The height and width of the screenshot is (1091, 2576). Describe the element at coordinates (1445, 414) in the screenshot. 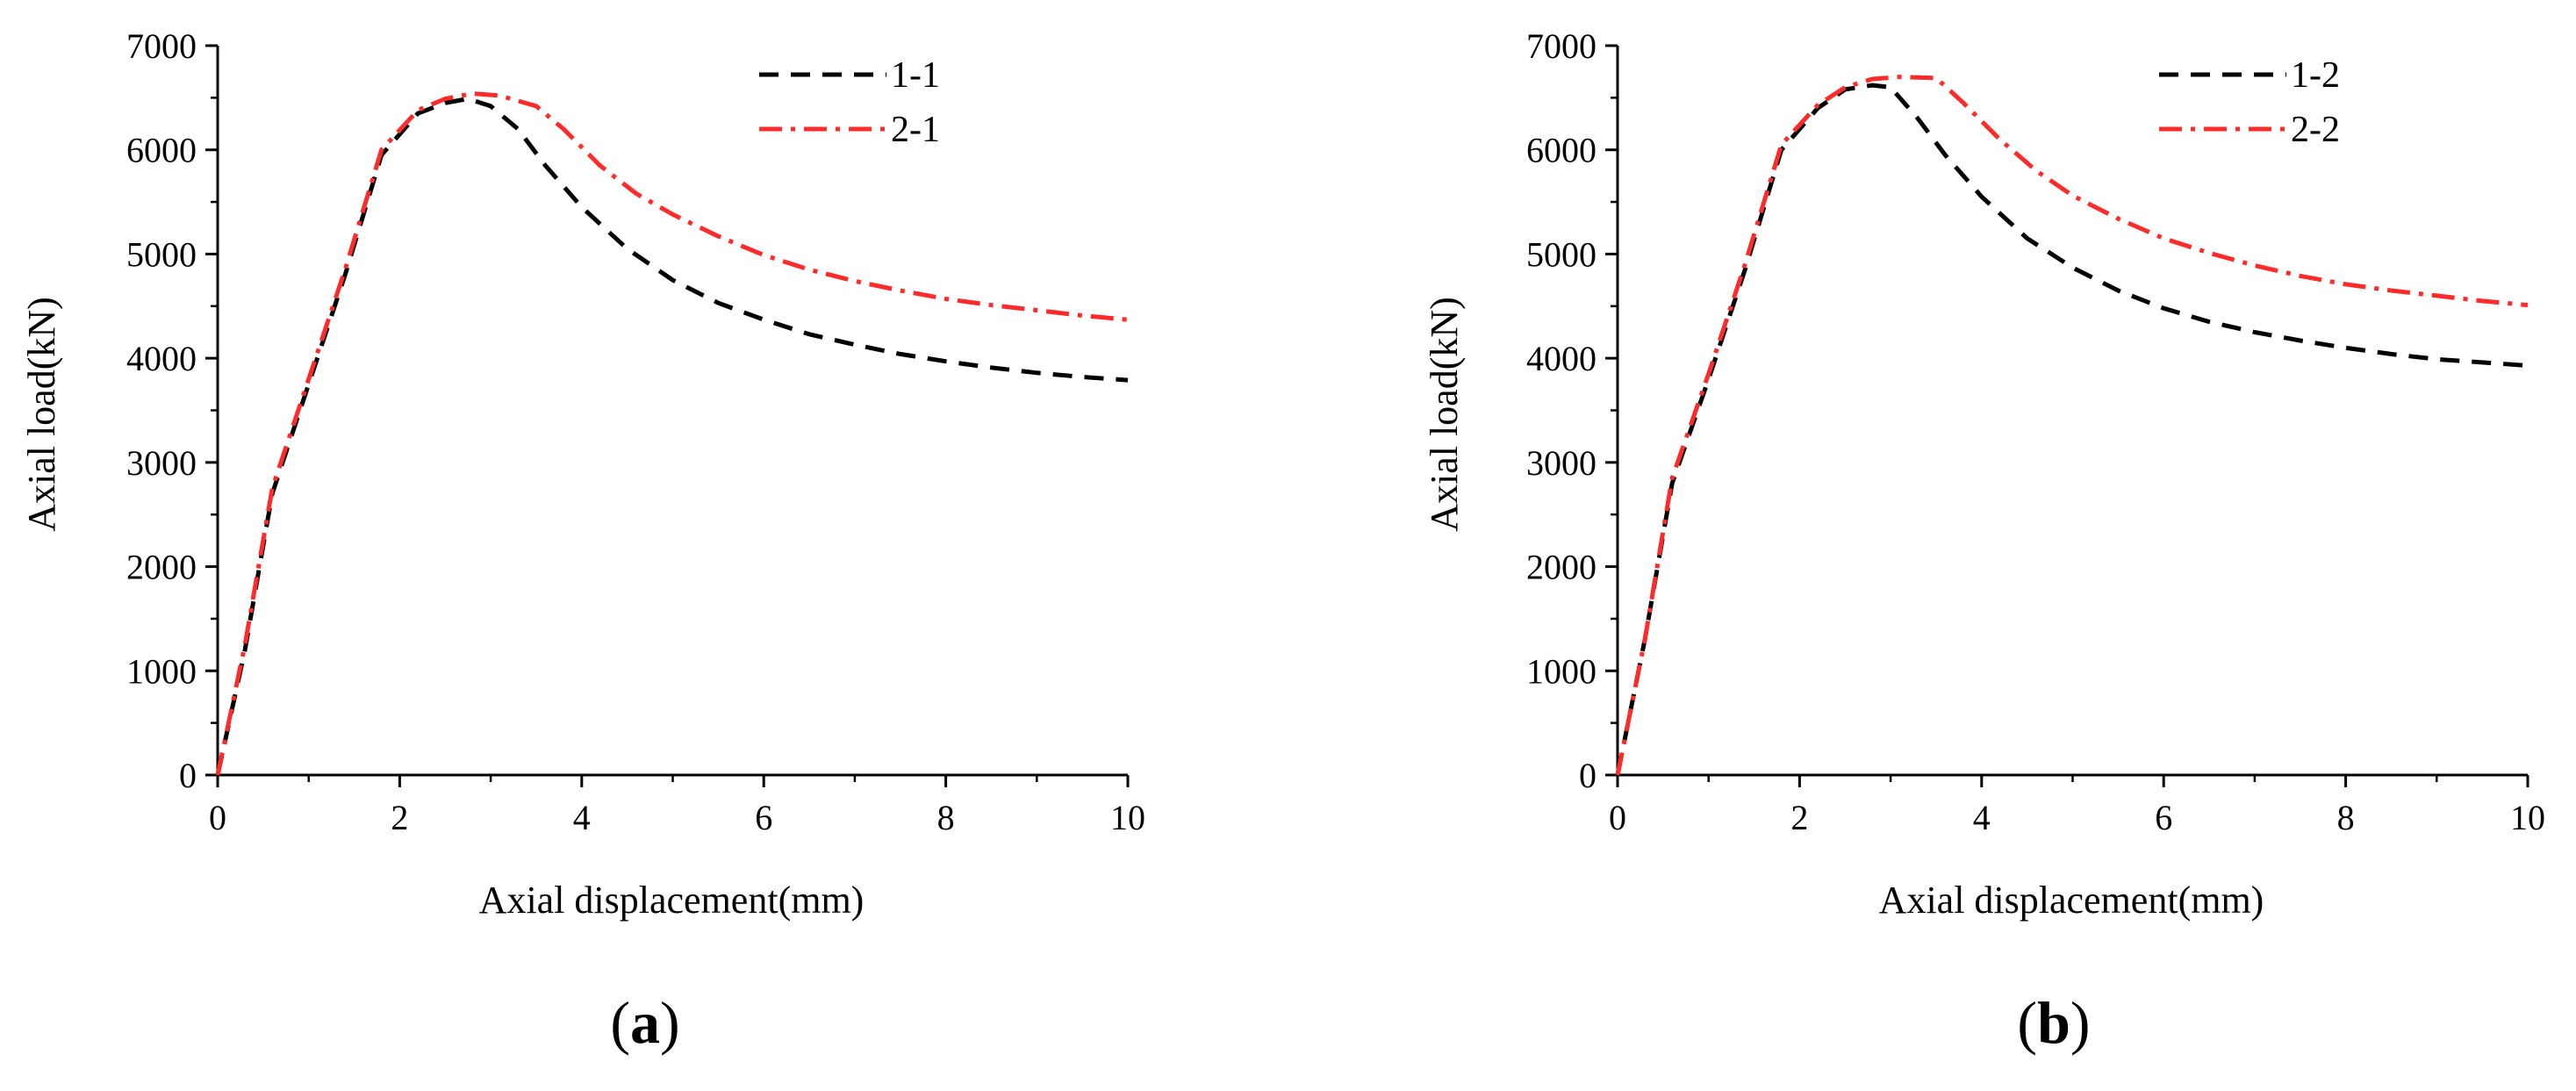

I see `y-axis-title-b: Axial load(kN)` at that location.